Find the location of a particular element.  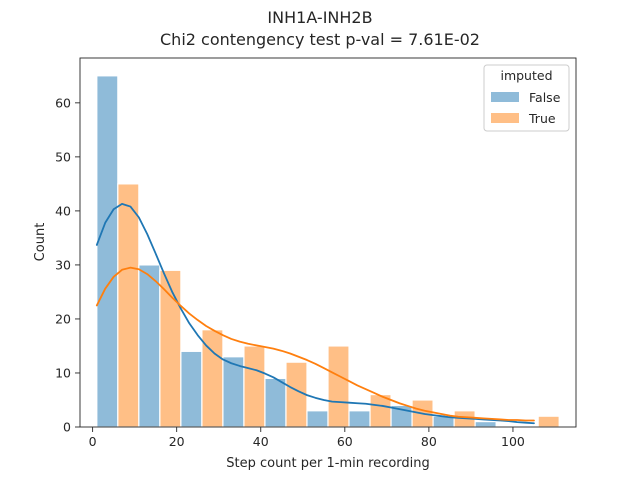

y-tick-label: 40 is located at coordinates (63, 210).